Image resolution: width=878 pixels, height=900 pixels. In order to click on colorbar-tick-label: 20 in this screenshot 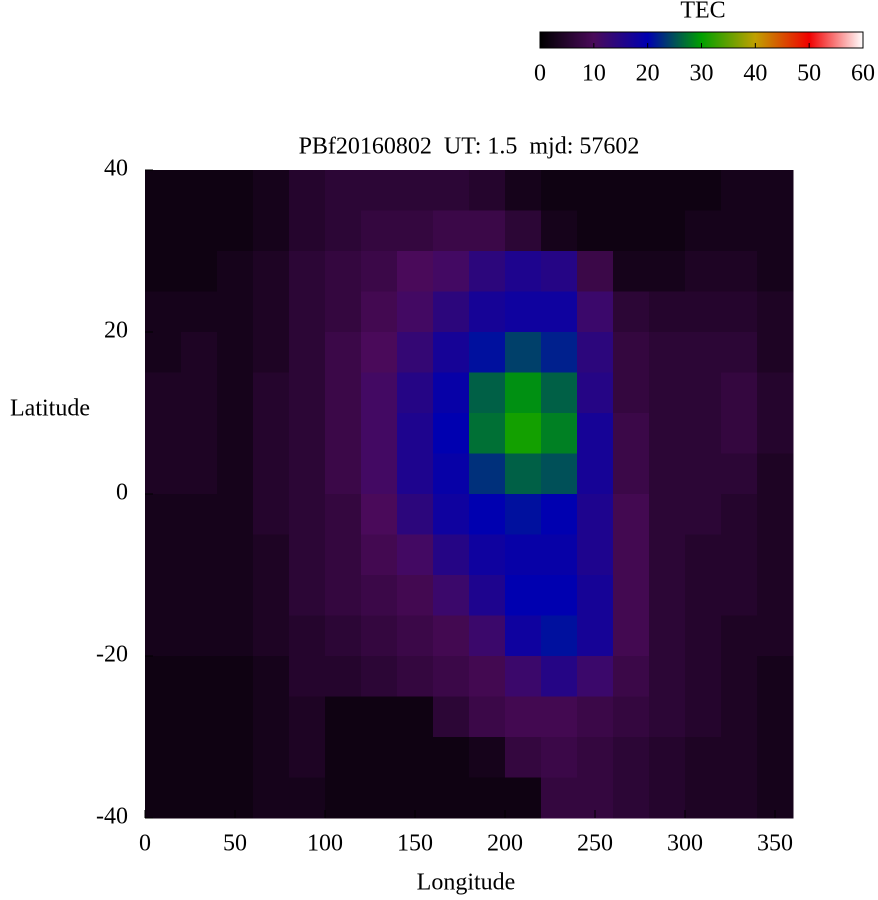, I will do `click(648, 74)`.